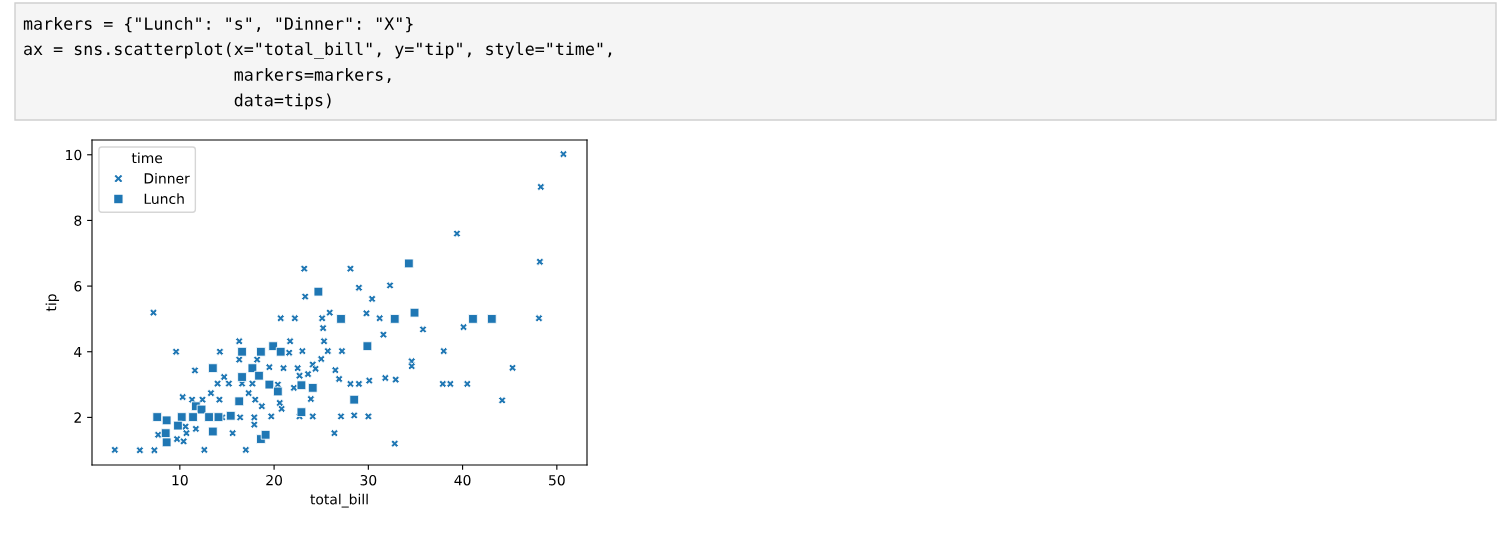 This screenshot has height=535, width=1498. What do you see at coordinates (462, 480) in the screenshot?
I see `x-tick-label: 40` at bounding box center [462, 480].